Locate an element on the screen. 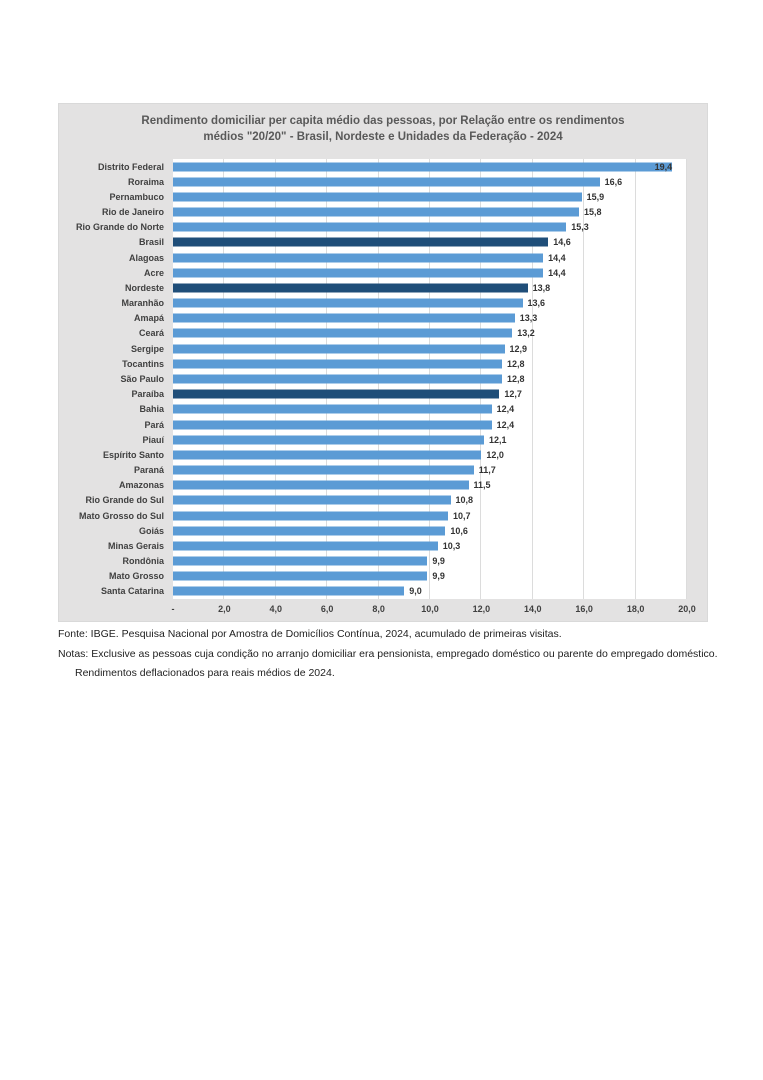 The width and height of the screenshot is (763, 1080). chart-row: Pará 12,4 is located at coordinates (373, 424).